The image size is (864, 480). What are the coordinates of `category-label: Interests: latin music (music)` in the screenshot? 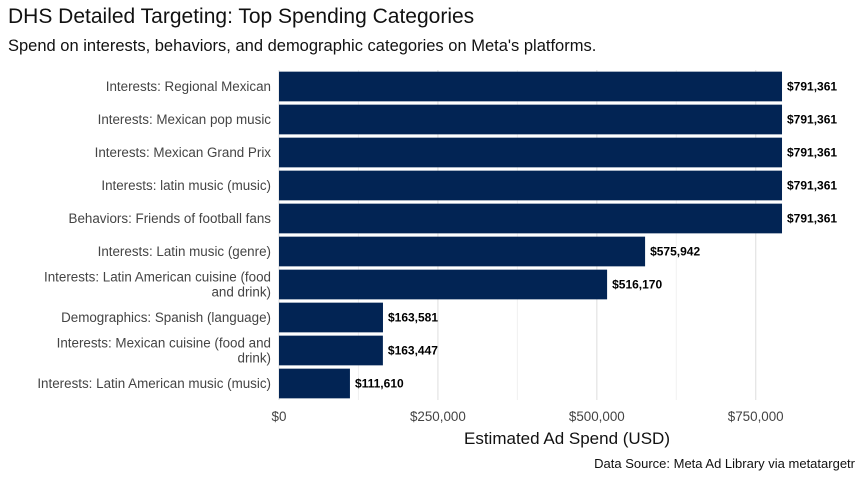 It's located at (186, 185).